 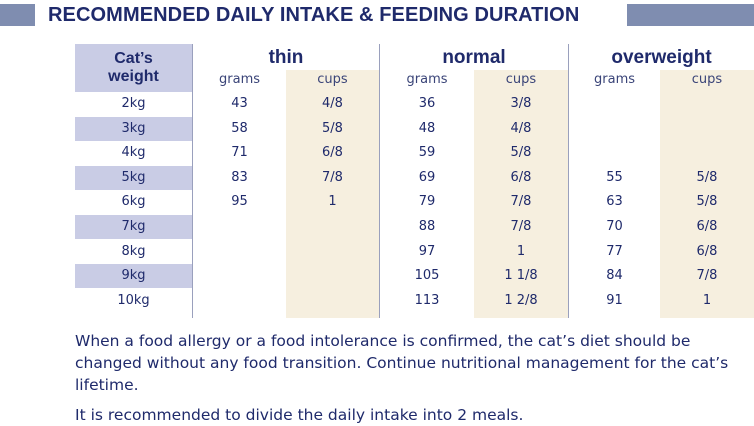 I want to click on table-cell: 113, so click(x=427, y=300).